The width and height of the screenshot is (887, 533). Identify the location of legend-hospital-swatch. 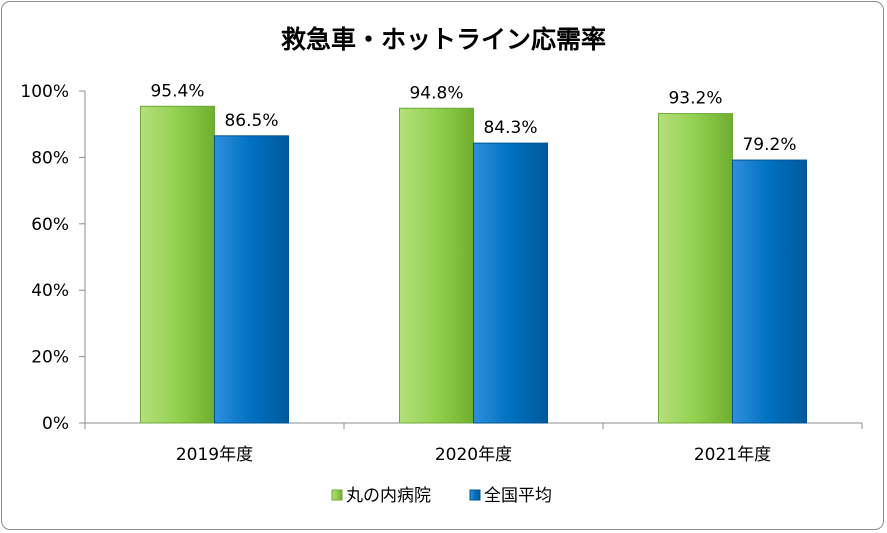
(337, 495).